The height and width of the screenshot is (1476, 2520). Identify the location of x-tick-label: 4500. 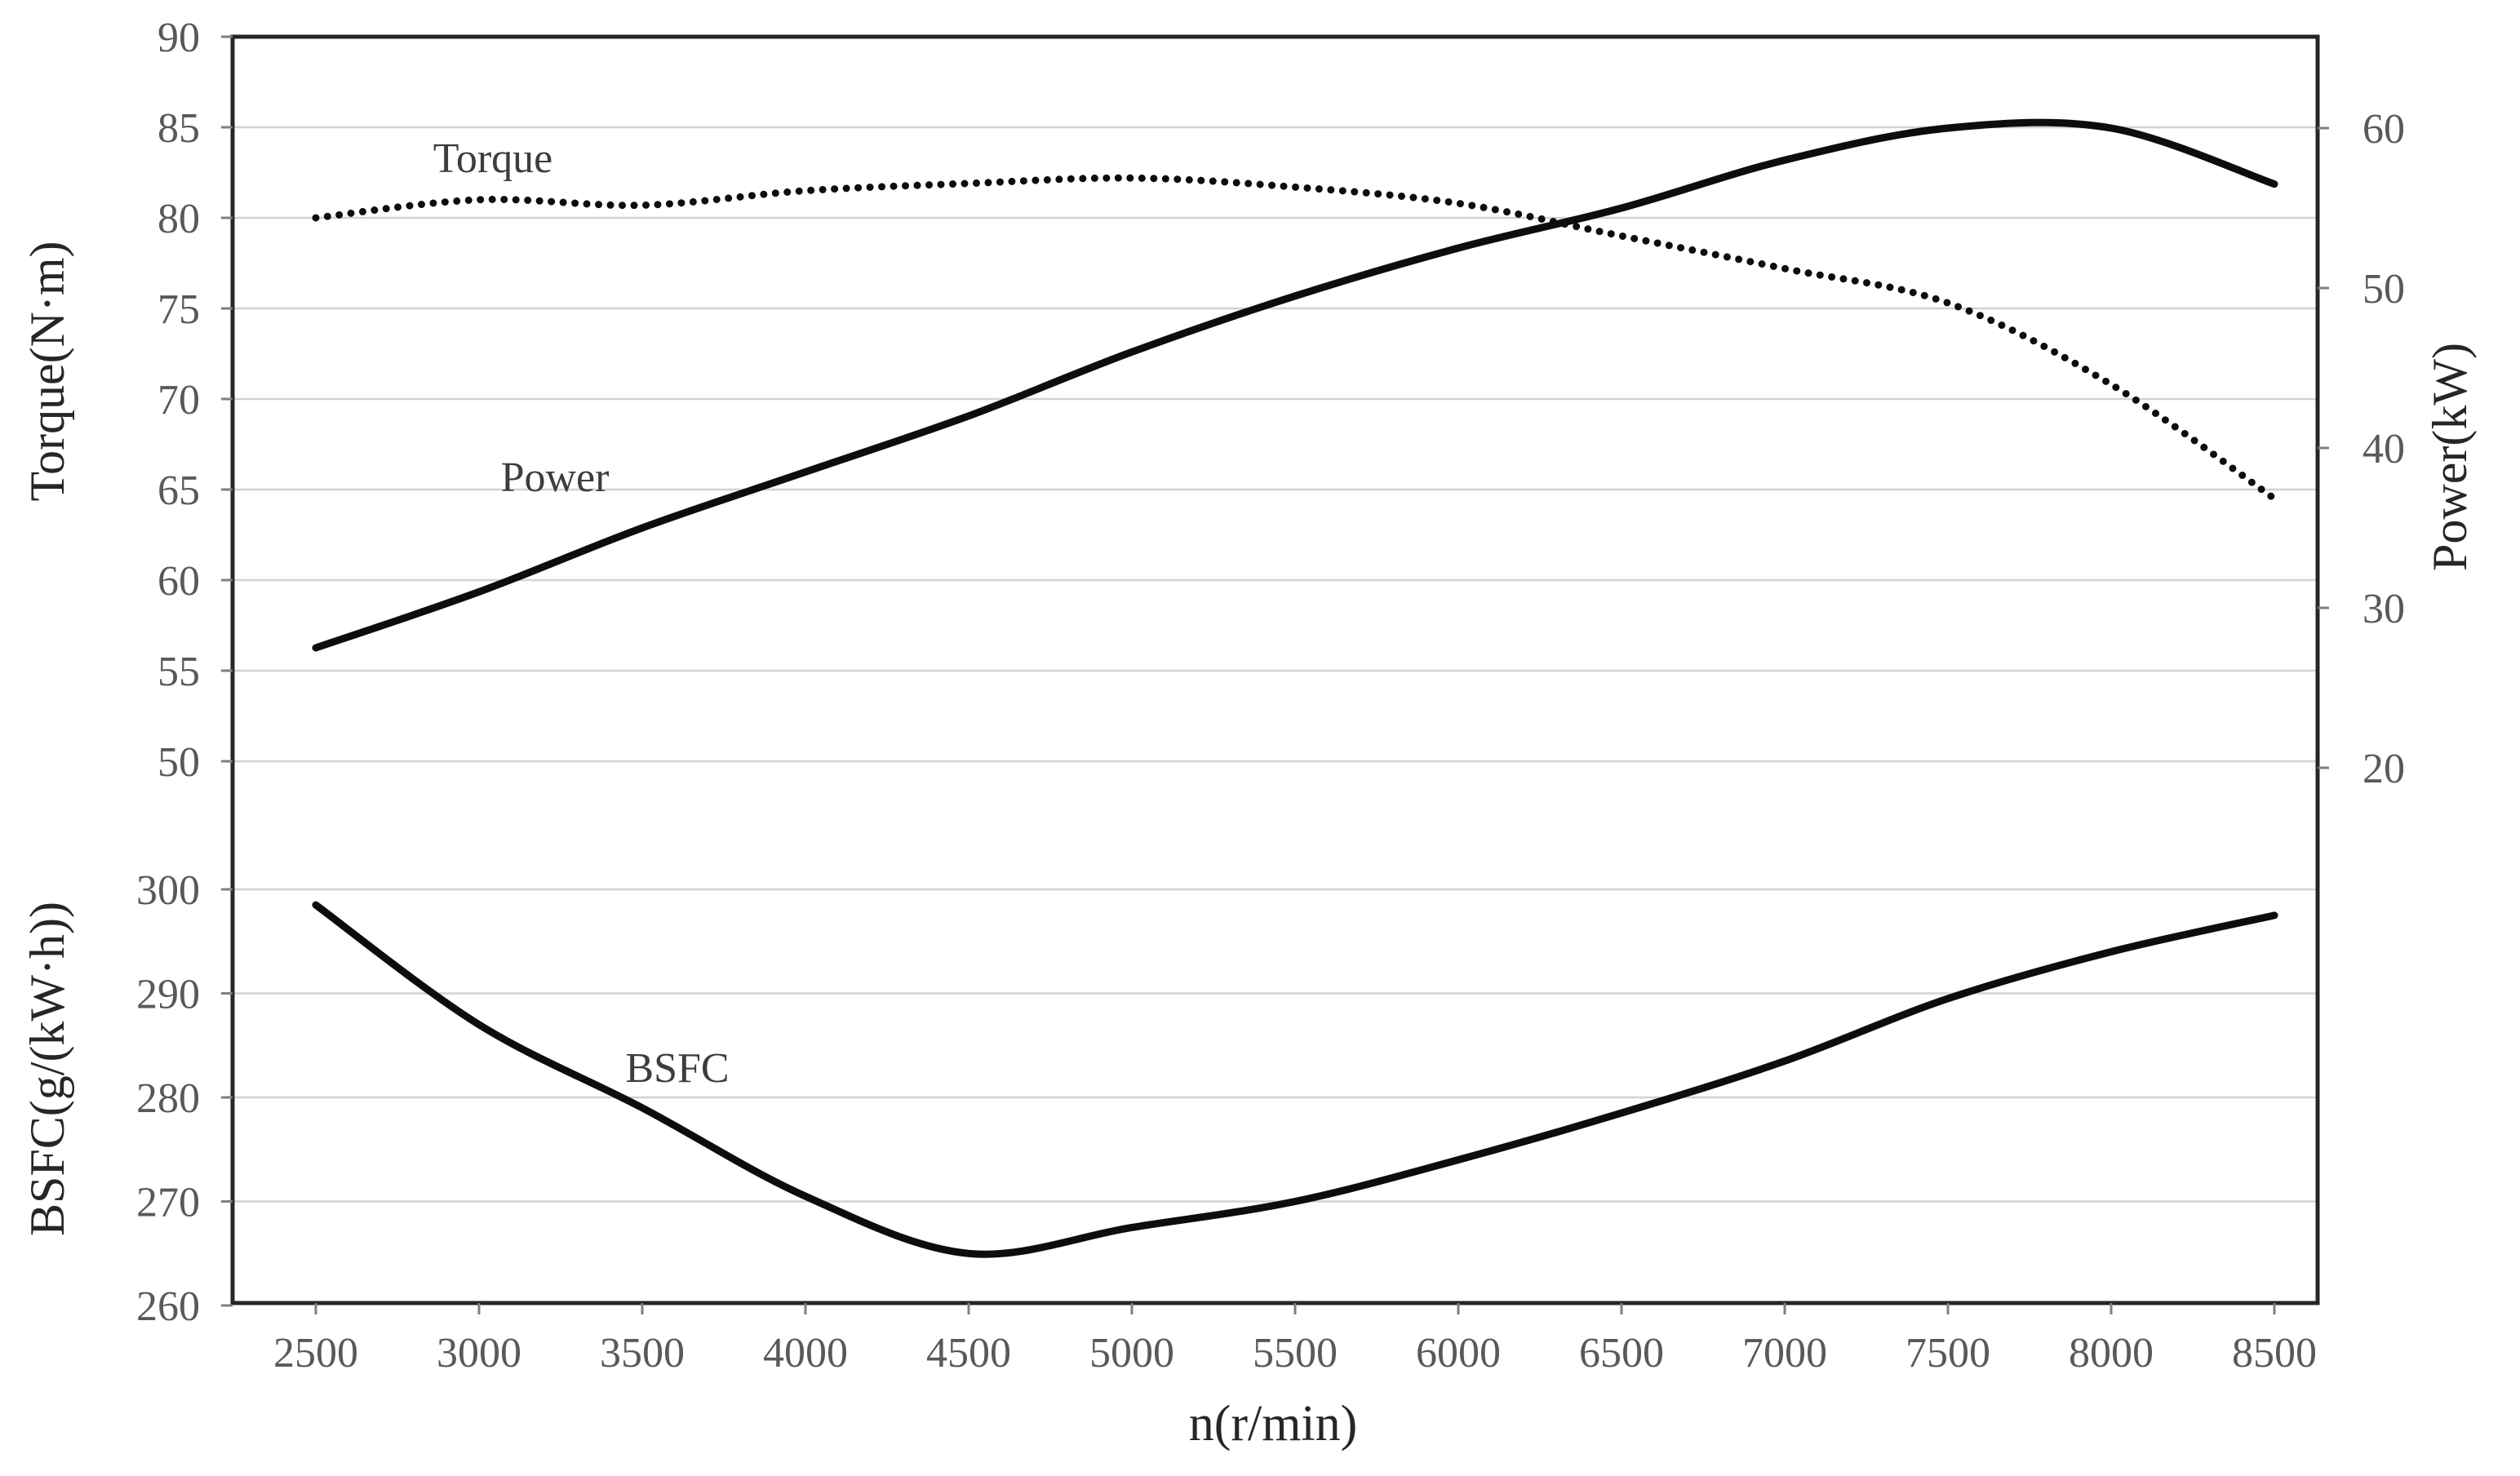
(968, 1353).